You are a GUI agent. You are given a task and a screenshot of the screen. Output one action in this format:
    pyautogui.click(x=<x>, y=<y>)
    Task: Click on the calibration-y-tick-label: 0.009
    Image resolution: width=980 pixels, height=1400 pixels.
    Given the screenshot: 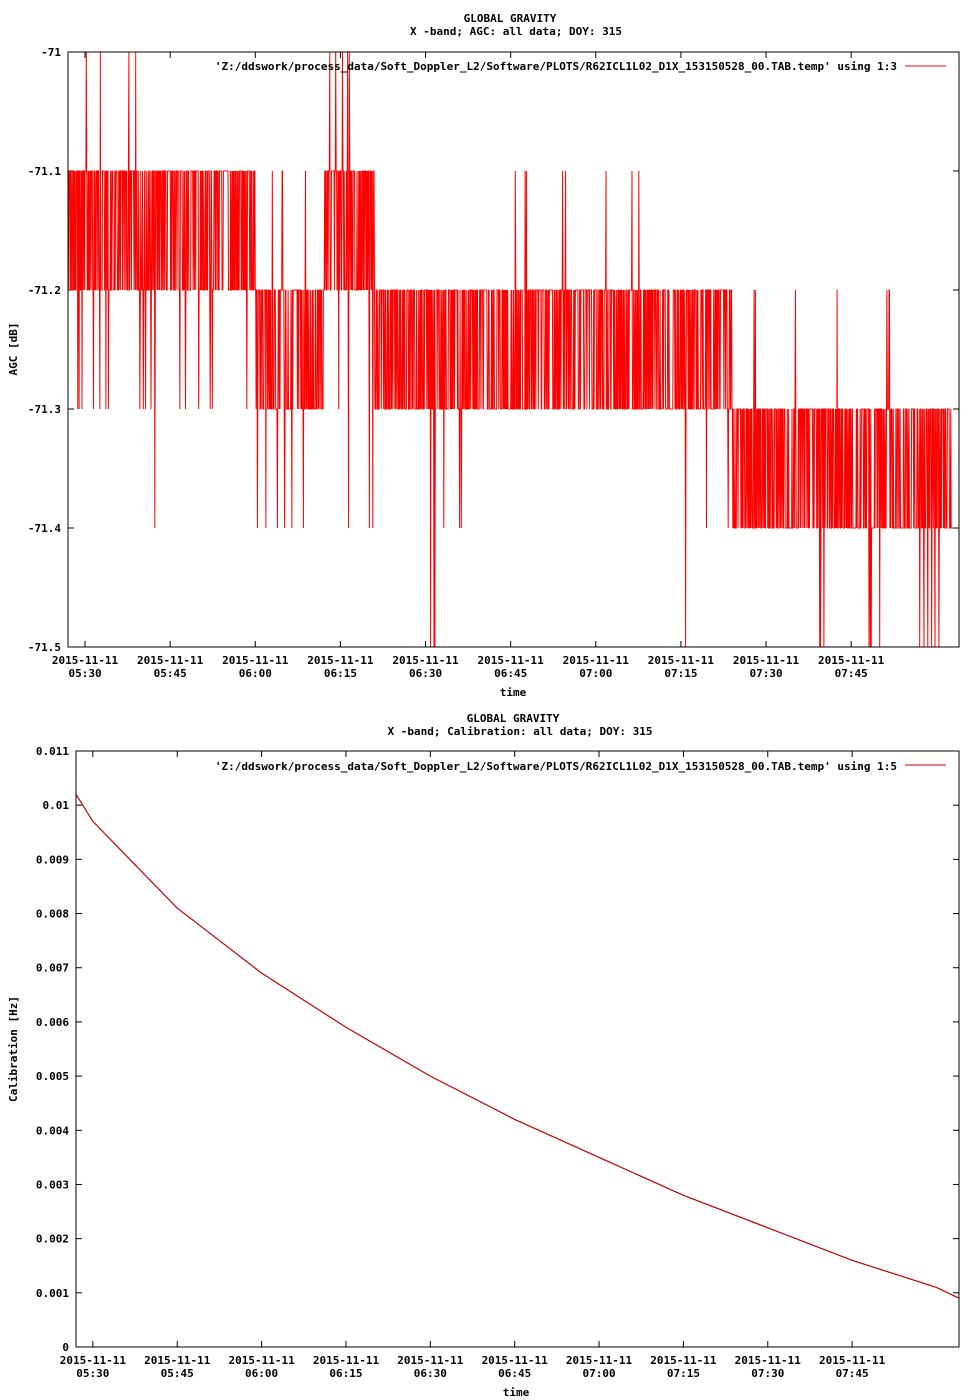 What is the action you would take?
    pyautogui.click(x=52, y=859)
    